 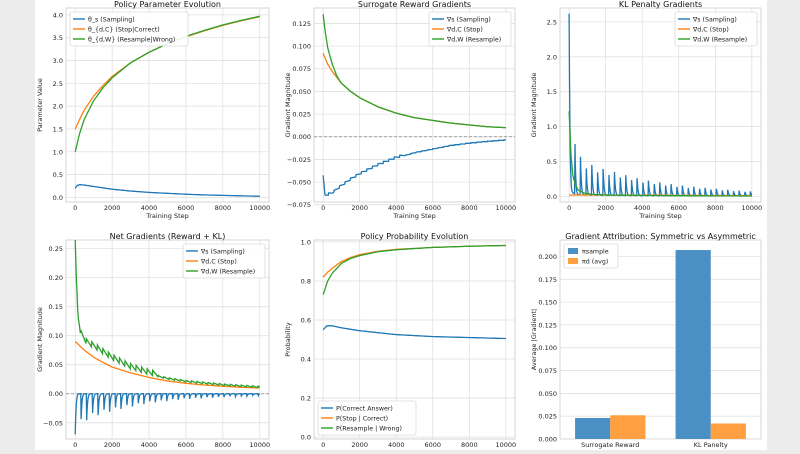 I want to click on y-tick-label: 0.125, so click(x=301, y=24).